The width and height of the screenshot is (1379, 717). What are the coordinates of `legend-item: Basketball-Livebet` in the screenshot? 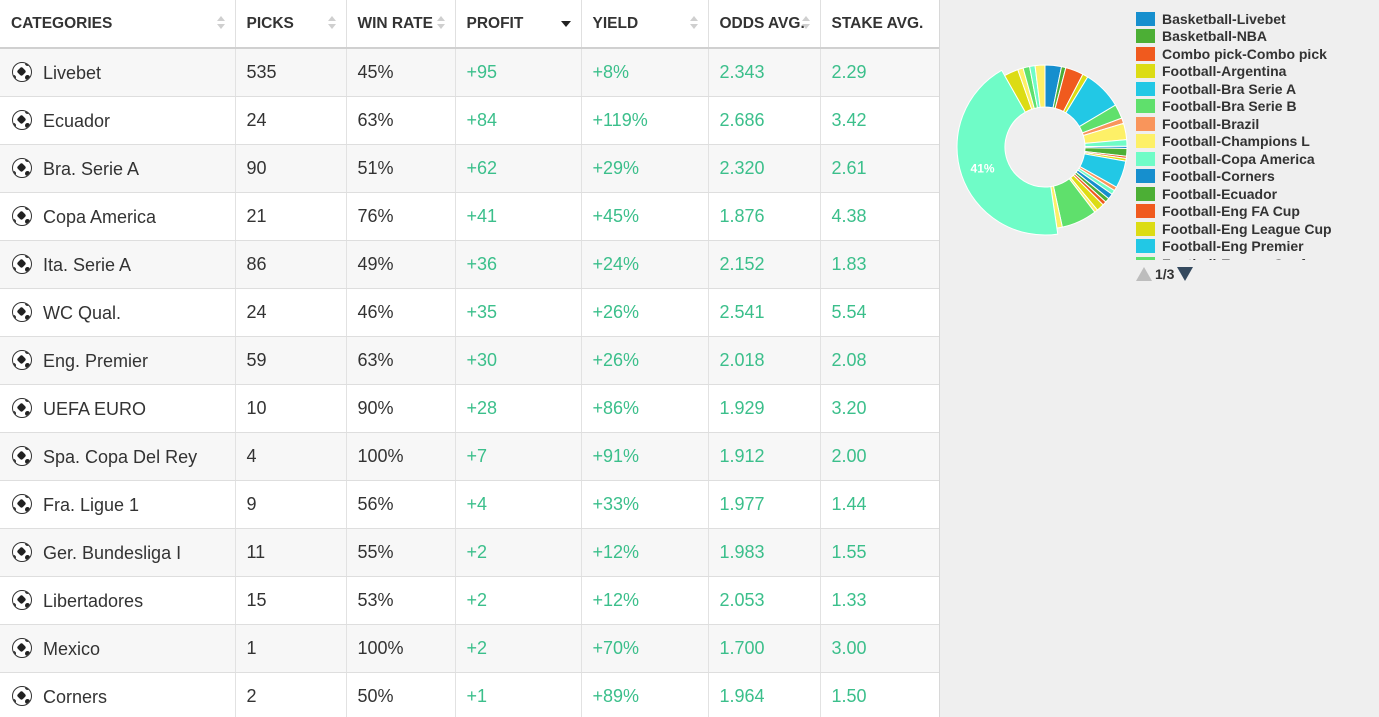 It's located at (1251, 19).